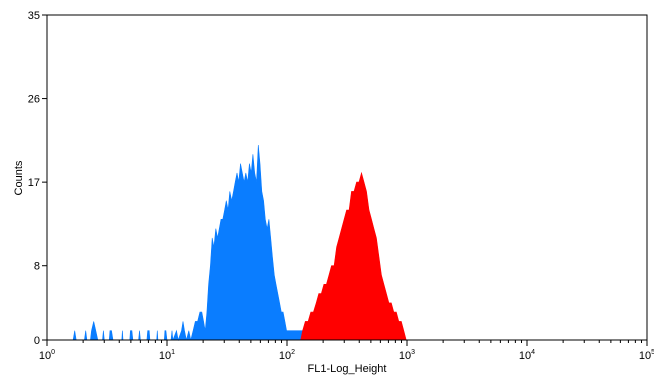 Image resolution: width=654 pixels, height=376 pixels. What do you see at coordinates (527, 355) in the screenshot?
I see `x-tick-label: 10⁴` at bounding box center [527, 355].